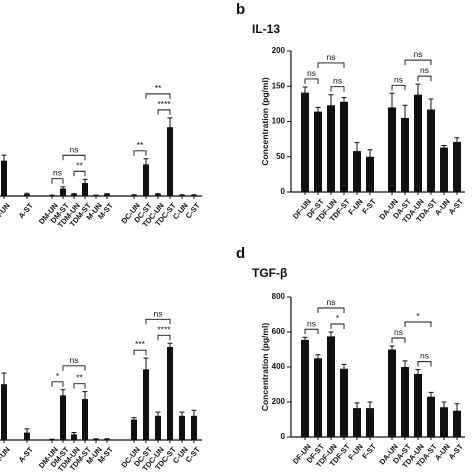 The width and height of the screenshot is (474, 474). I want to click on y-tick-label: 50, so click(280, 156).